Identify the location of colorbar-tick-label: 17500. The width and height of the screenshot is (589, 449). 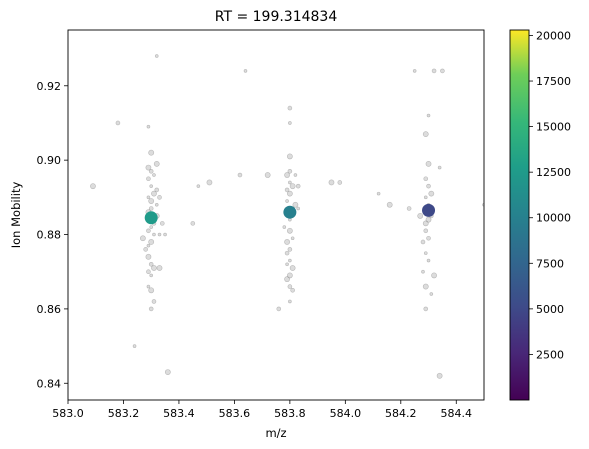
(553, 81).